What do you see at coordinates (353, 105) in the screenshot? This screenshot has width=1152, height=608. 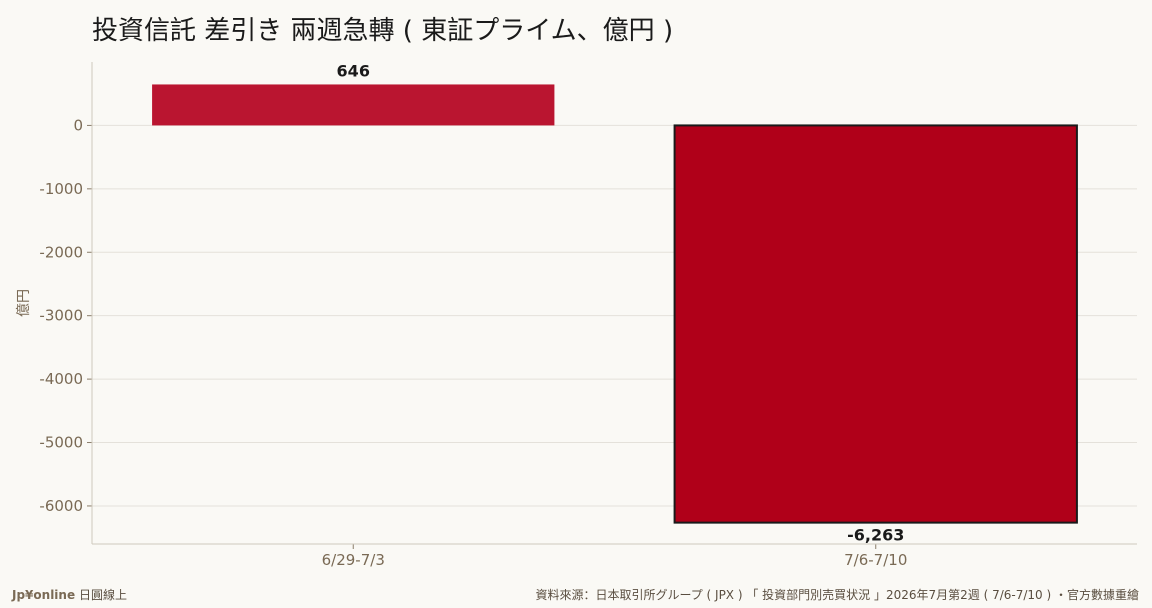 I see `bar-6/29-7/3` at bounding box center [353, 105].